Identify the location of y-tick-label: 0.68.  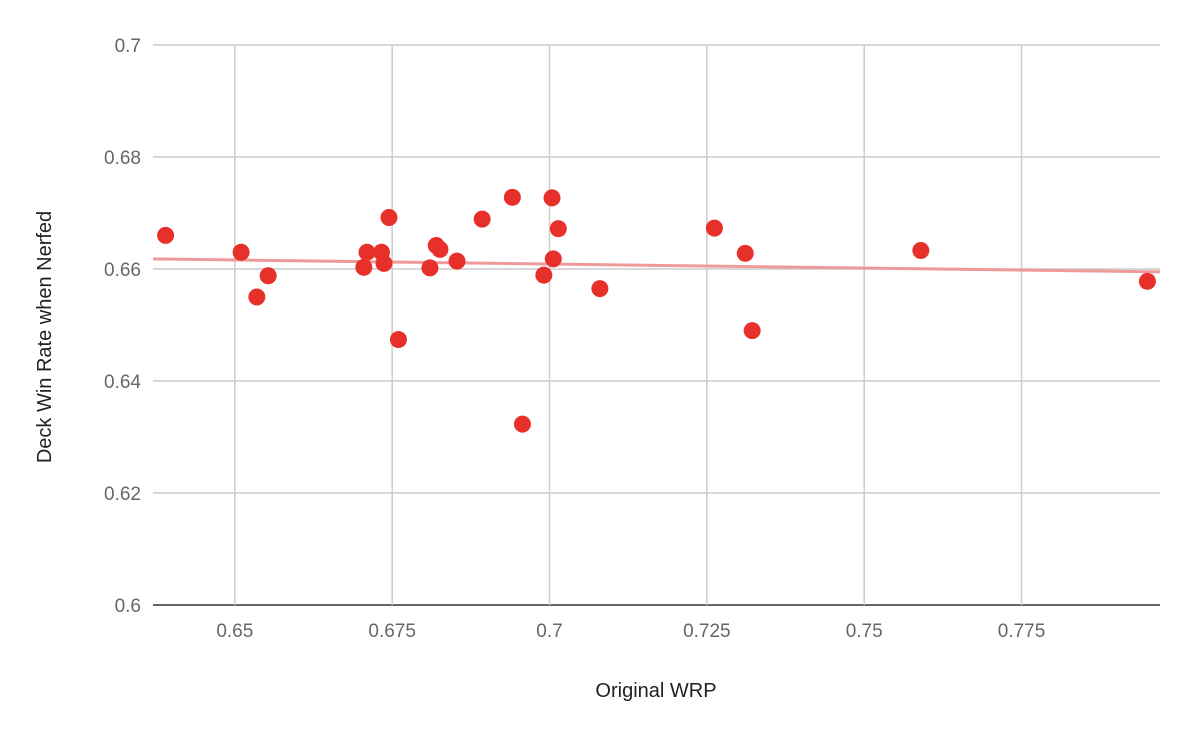
(122, 158).